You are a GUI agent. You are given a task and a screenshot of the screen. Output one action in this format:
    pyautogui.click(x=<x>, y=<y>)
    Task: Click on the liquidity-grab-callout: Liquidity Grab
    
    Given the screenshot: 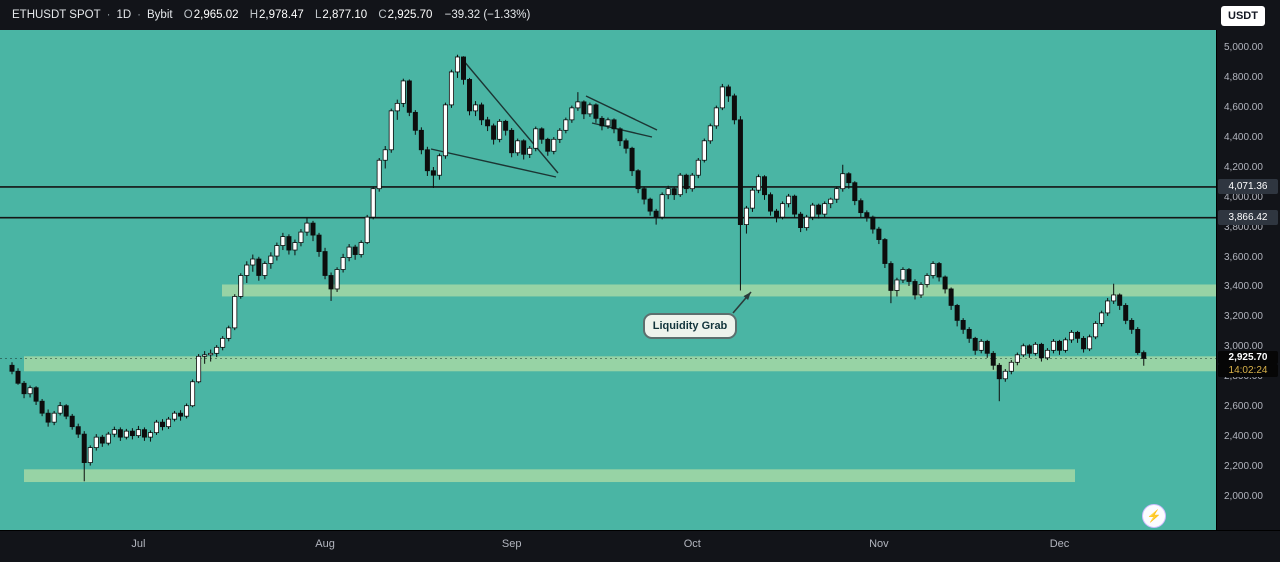 What is the action you would take?
    pyautogui.click(x=690, y=326)
    